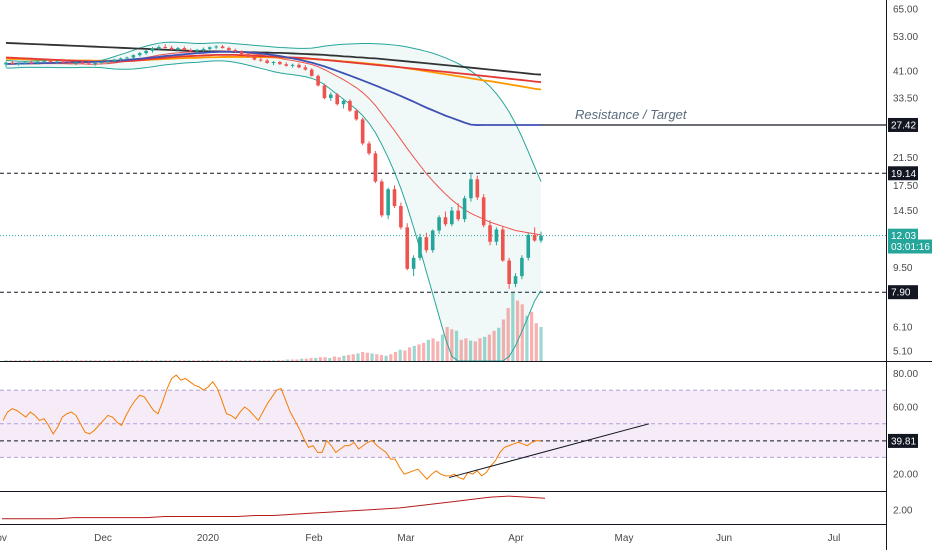 This screenshot has width=932, height=550. Describe the element at coordinates (406, 538) in the screenshot. I see `time-tick-label: Mar` at that location.